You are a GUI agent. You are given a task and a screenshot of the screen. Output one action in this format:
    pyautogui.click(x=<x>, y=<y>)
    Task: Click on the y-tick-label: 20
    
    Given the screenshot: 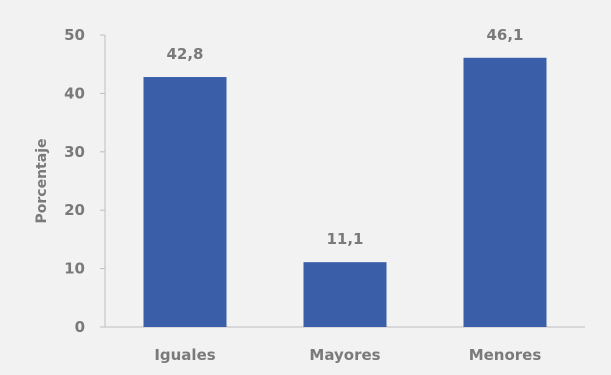 What is the action you would take?
    pyautogui.click(x=74, y=210)
    